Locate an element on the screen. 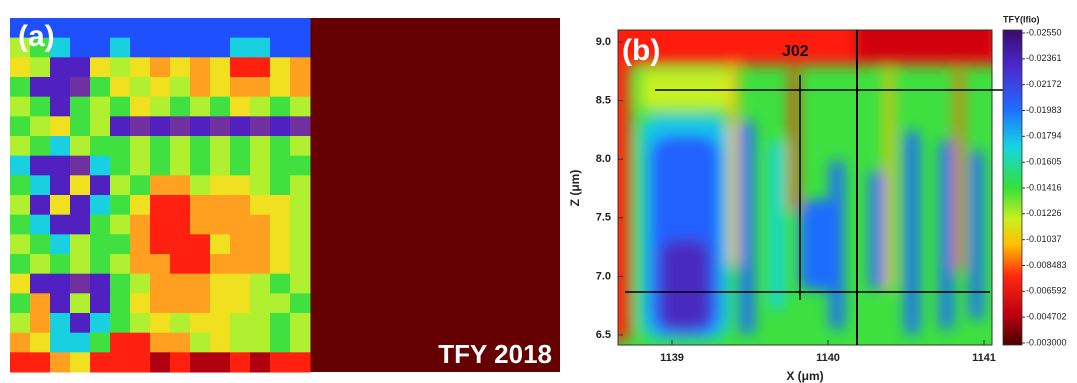  colorbar-title: TFY(Ifio) is located at coordinates (1021, 19).